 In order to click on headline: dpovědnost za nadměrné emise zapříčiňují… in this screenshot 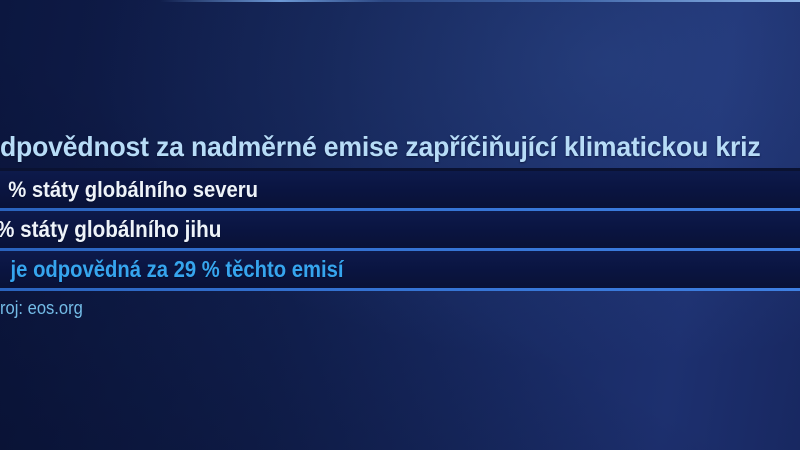, I will do `click(380, 146)`.